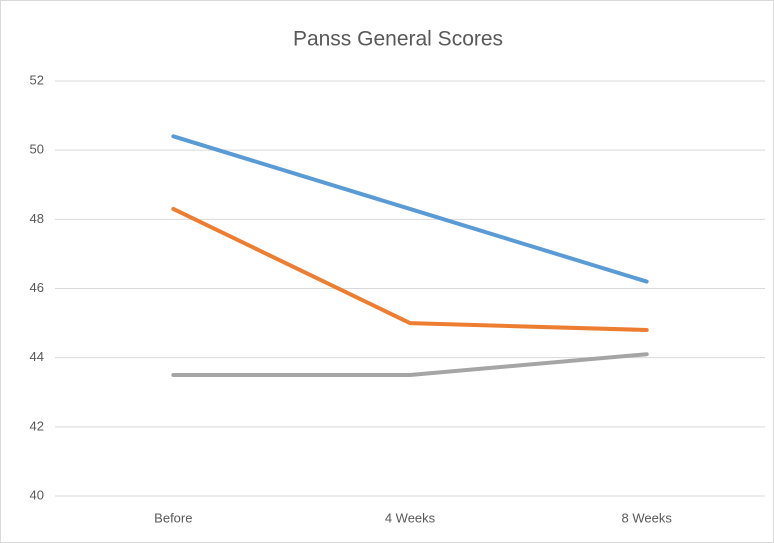 Image resolution: width=774 pixels, height=543 pixels. I want to click on y-tick-label: 46, so click(37, 287).